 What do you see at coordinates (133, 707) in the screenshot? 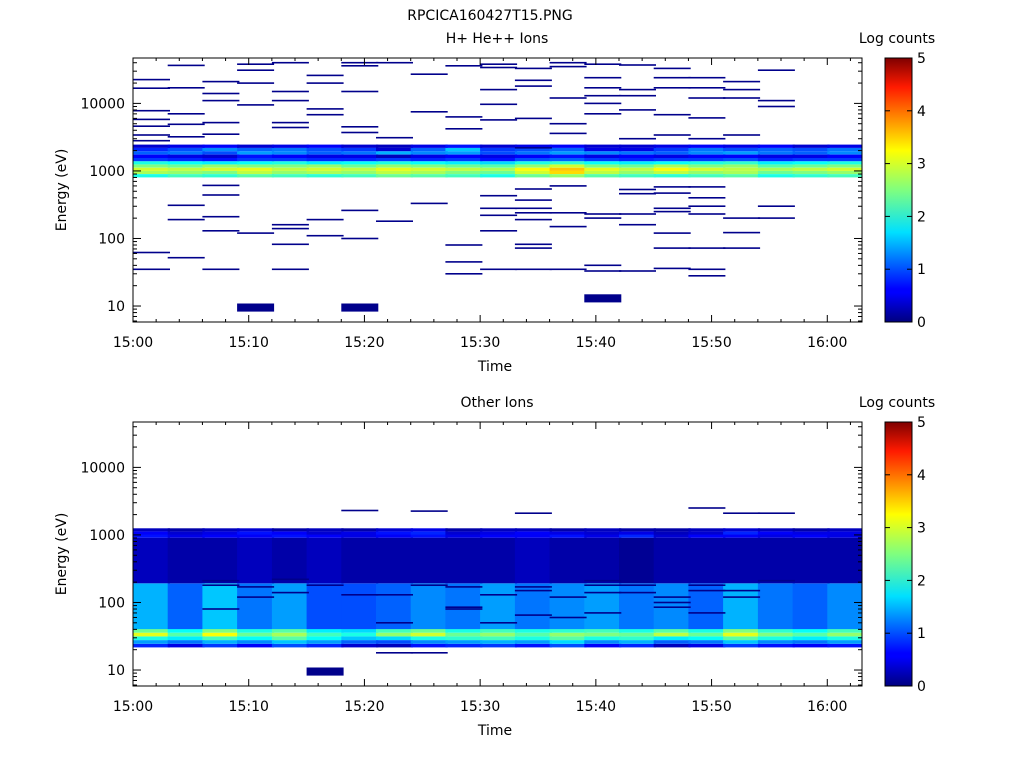
I see `x-tick-label: 15:00` at bounding box center [133, 707].